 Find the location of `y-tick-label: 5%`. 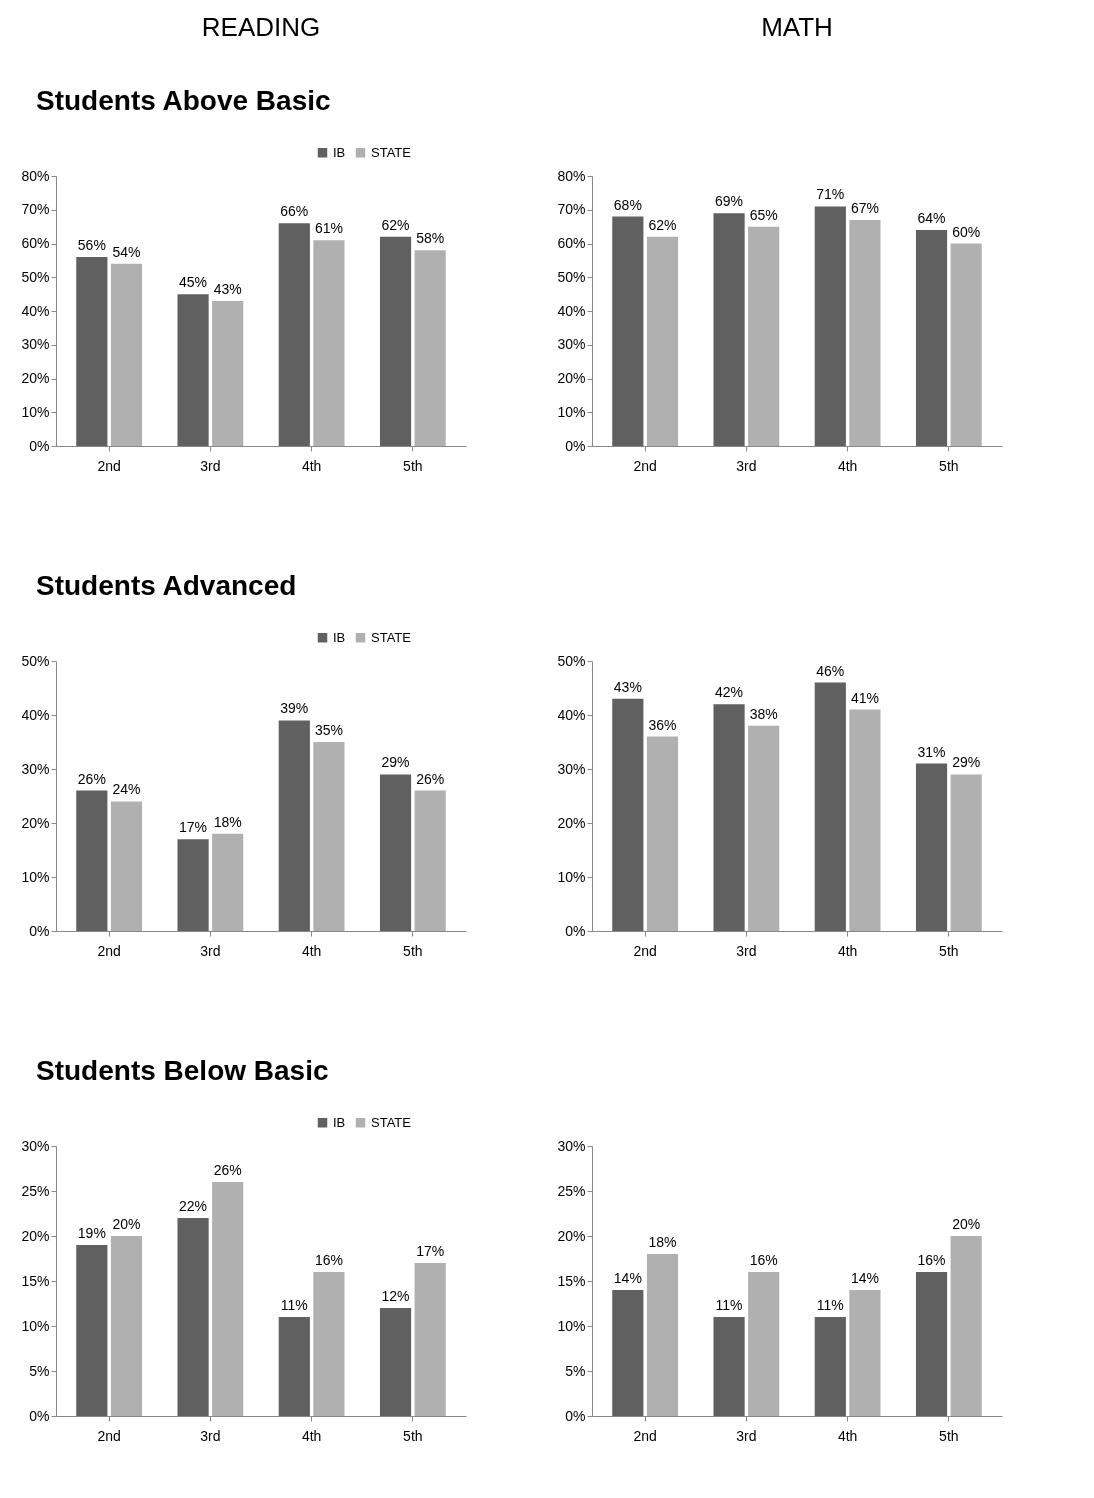

y-tick-label: 5% is located at coordinates (575, 1370).